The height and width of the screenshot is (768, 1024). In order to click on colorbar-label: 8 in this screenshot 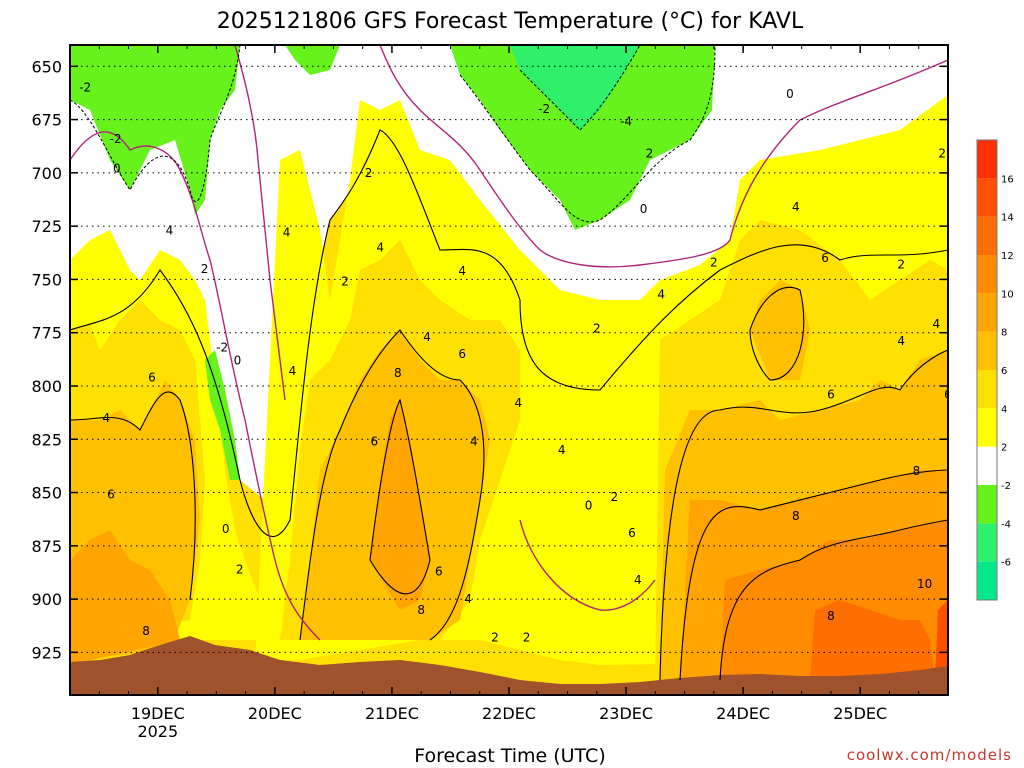, I will do `click(1004, 333)`.